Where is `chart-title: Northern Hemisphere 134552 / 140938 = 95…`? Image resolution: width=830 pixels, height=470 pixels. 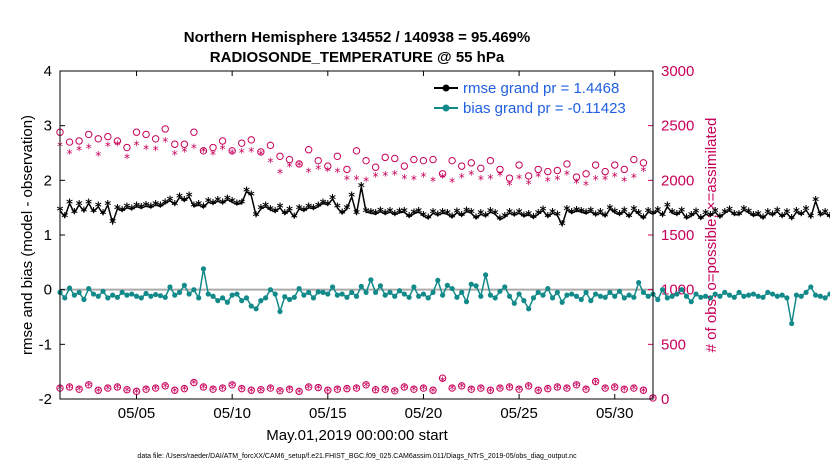
chart-title: Northern Hemisphere 134552 / 140938 = 95… is located at coordinates (357, 37).